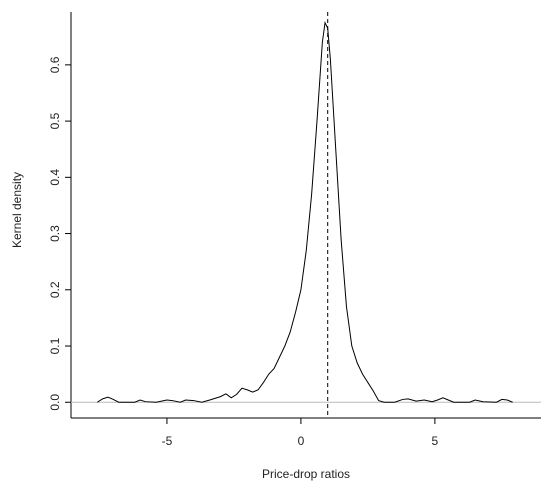 The image size is (550, 489). I want to click on y-tick-label: 0.0, so click(55, 402).